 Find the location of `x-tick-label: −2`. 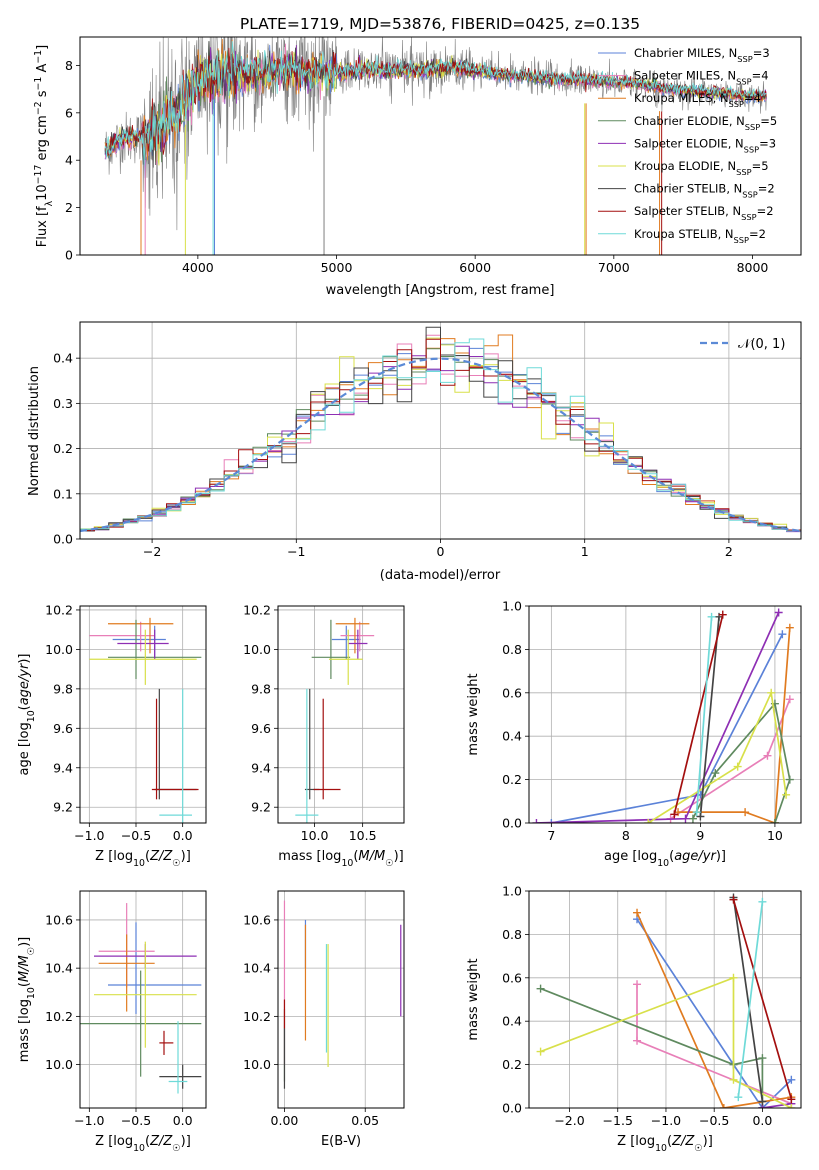

x-tick-label: −2 is located at coordinates (152, 551).